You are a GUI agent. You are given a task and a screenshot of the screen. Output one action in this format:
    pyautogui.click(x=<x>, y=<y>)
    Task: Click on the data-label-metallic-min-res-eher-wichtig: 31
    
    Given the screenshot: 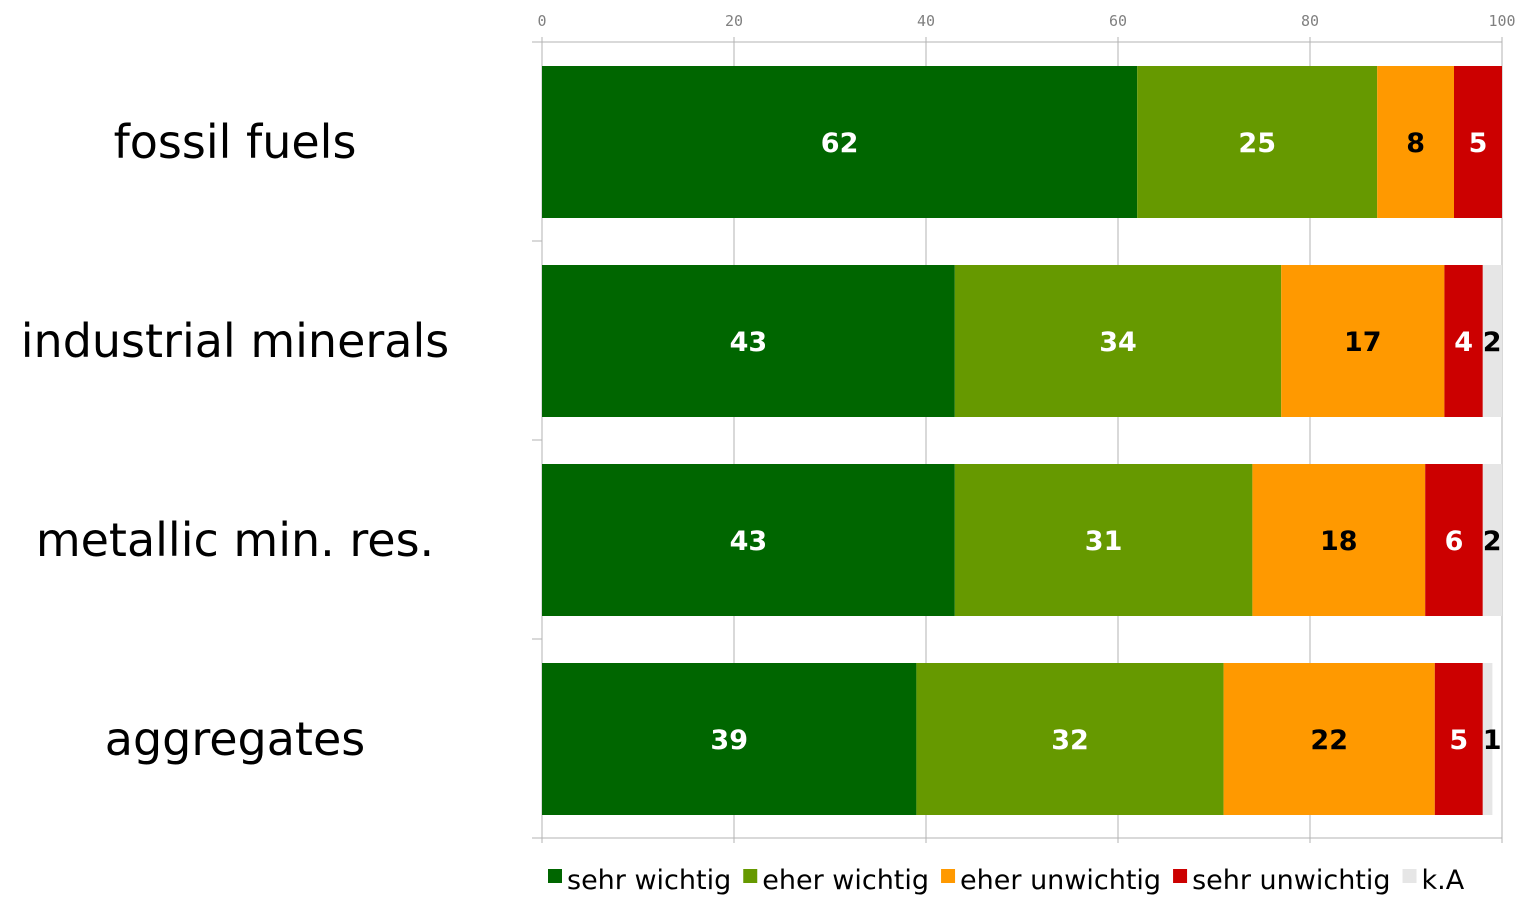 What is the action you would take?
    pyautogui.click(x=1104, y=541)
    